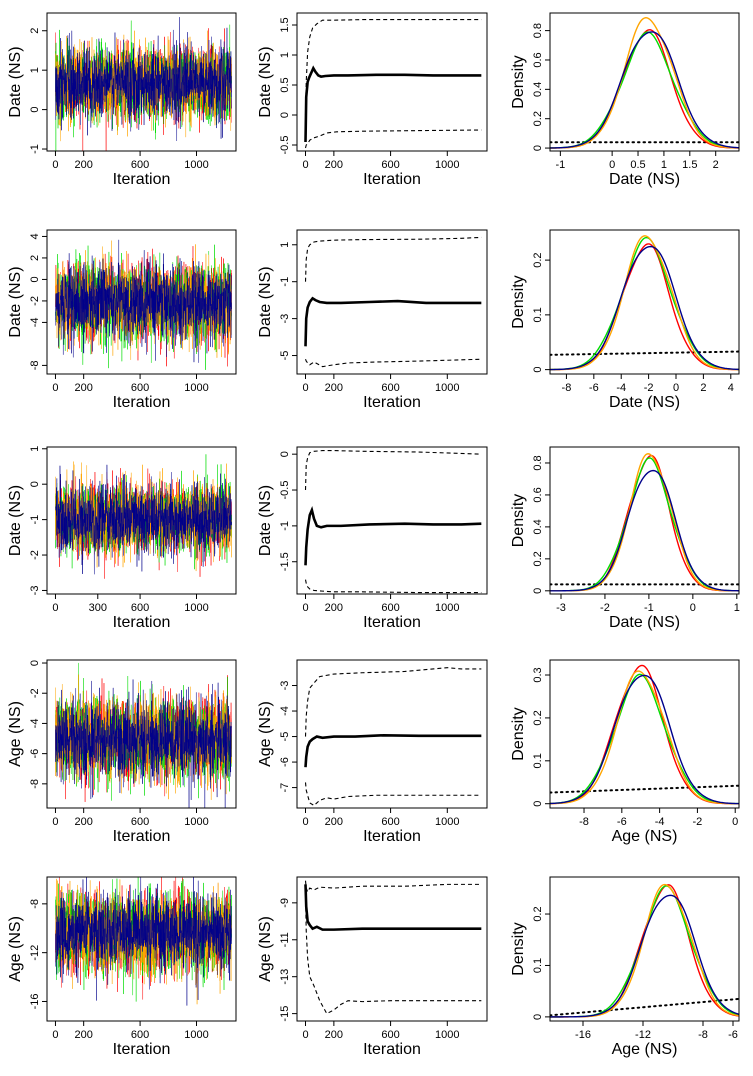 The height and width of the screenshot is (1076, 753). Describe the element at coordinates (83, 165) in the screenshot. I see `row1-col1-x-tick-label: 200` at that location.